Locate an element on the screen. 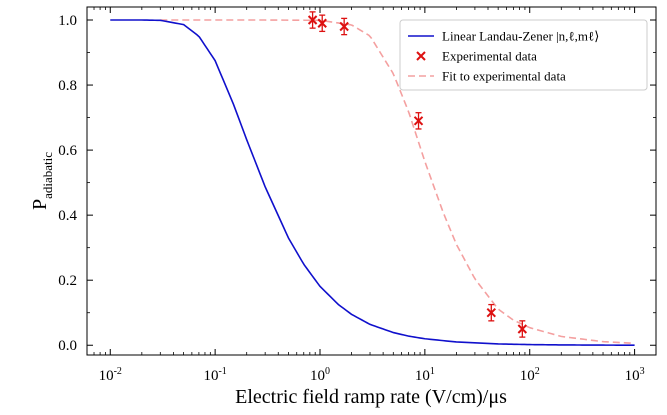  y-tick-label: 0.0 is located at coordinates (67, 346).